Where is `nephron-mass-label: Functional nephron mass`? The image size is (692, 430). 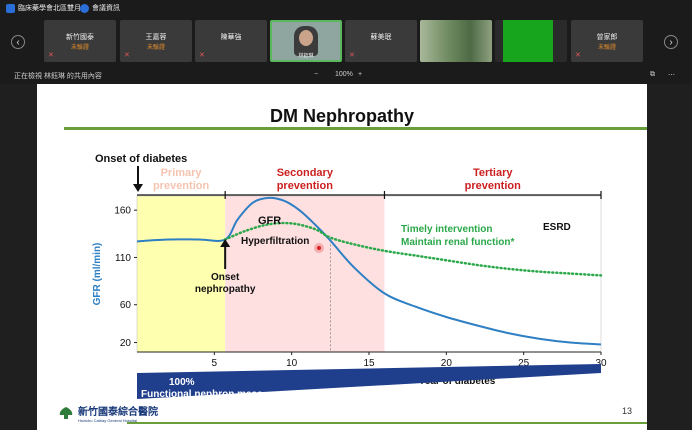 nephron-mass-label: Functional nephron mass is located at coordinates (202, 394).